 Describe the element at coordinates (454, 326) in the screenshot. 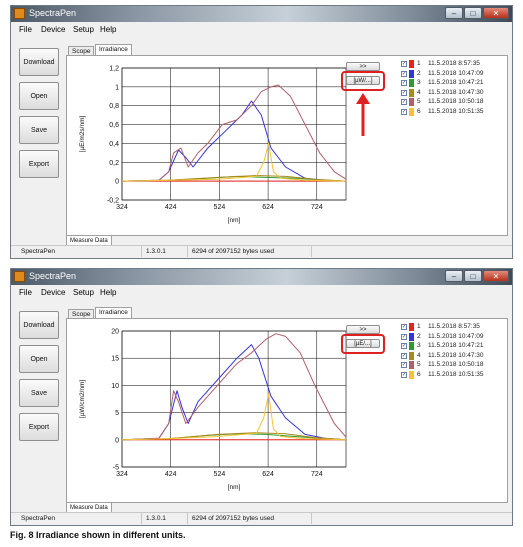

I see `series-timestamp: 11.5.2018 8:57:35` at that location.